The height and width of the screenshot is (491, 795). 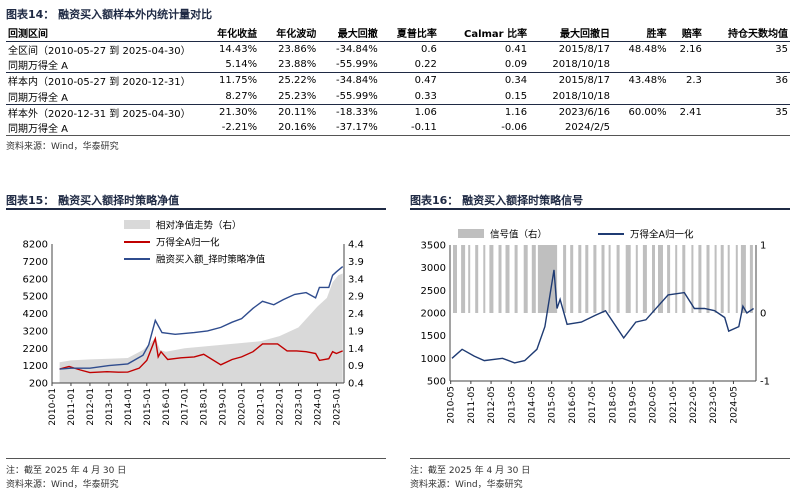 I want to click on x-tick-label: 2023-05, so click(x=714, y=405).